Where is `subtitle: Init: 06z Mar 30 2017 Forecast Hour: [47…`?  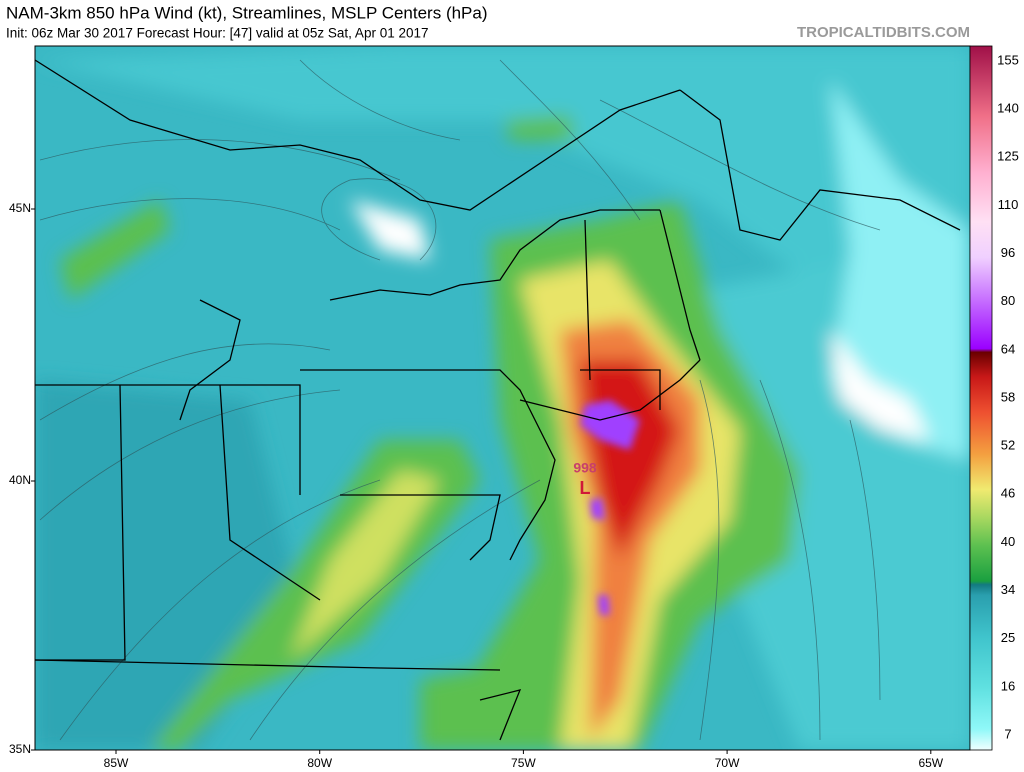 subtitle: Init: 06z Mar 30 2017 Forecast Hour: [47… is located at coordinates (217, 33).